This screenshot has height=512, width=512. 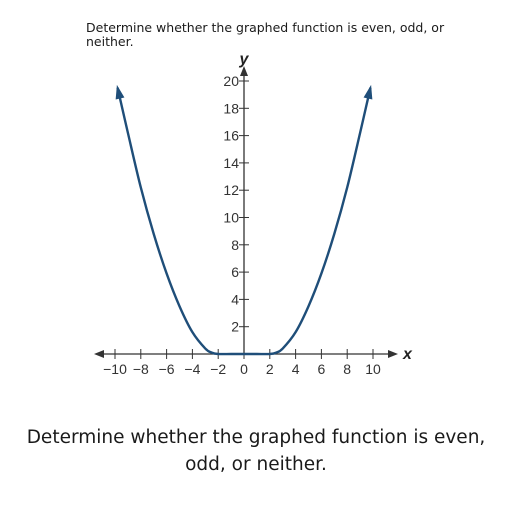 I want to click on x-tick-label: 4, so click(x=296, y=369).